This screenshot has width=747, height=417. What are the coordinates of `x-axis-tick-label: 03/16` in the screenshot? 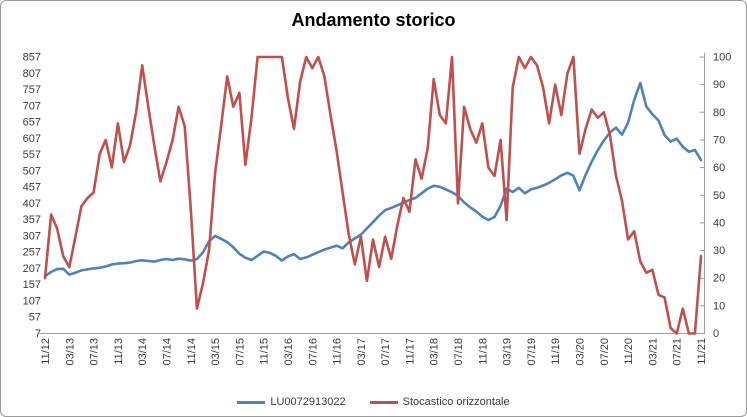 It's located at (289, 352).